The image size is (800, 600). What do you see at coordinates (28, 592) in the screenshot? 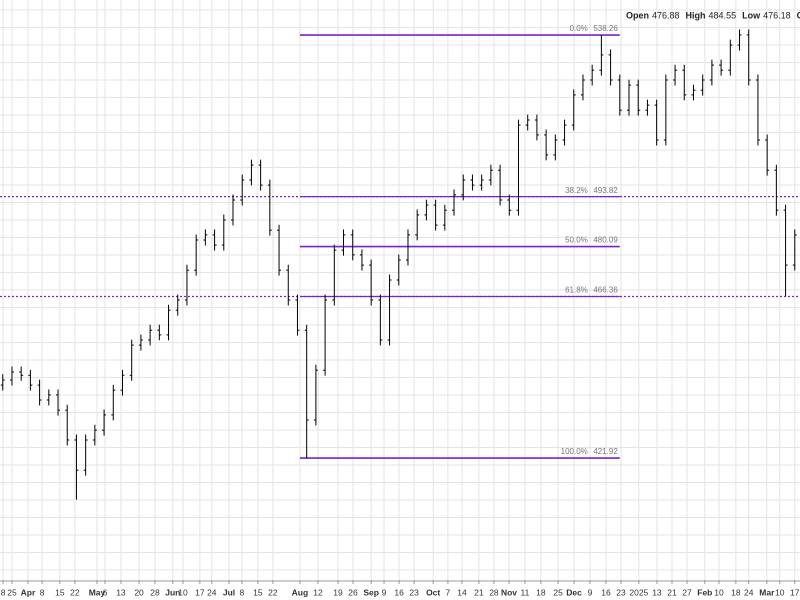
I see `x-tick-label: Apr` at bounding box center [28, 592].